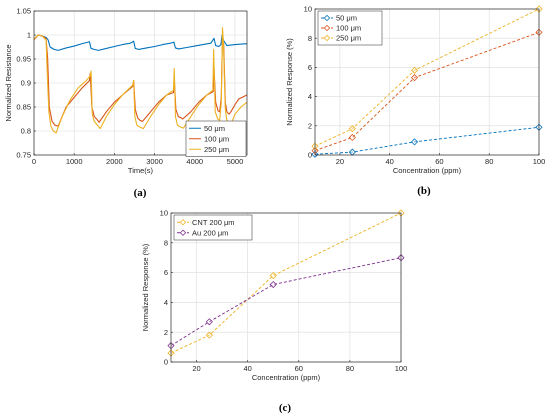 The image size is (550, 417). I want to click on legend-box, so click(213, 227).